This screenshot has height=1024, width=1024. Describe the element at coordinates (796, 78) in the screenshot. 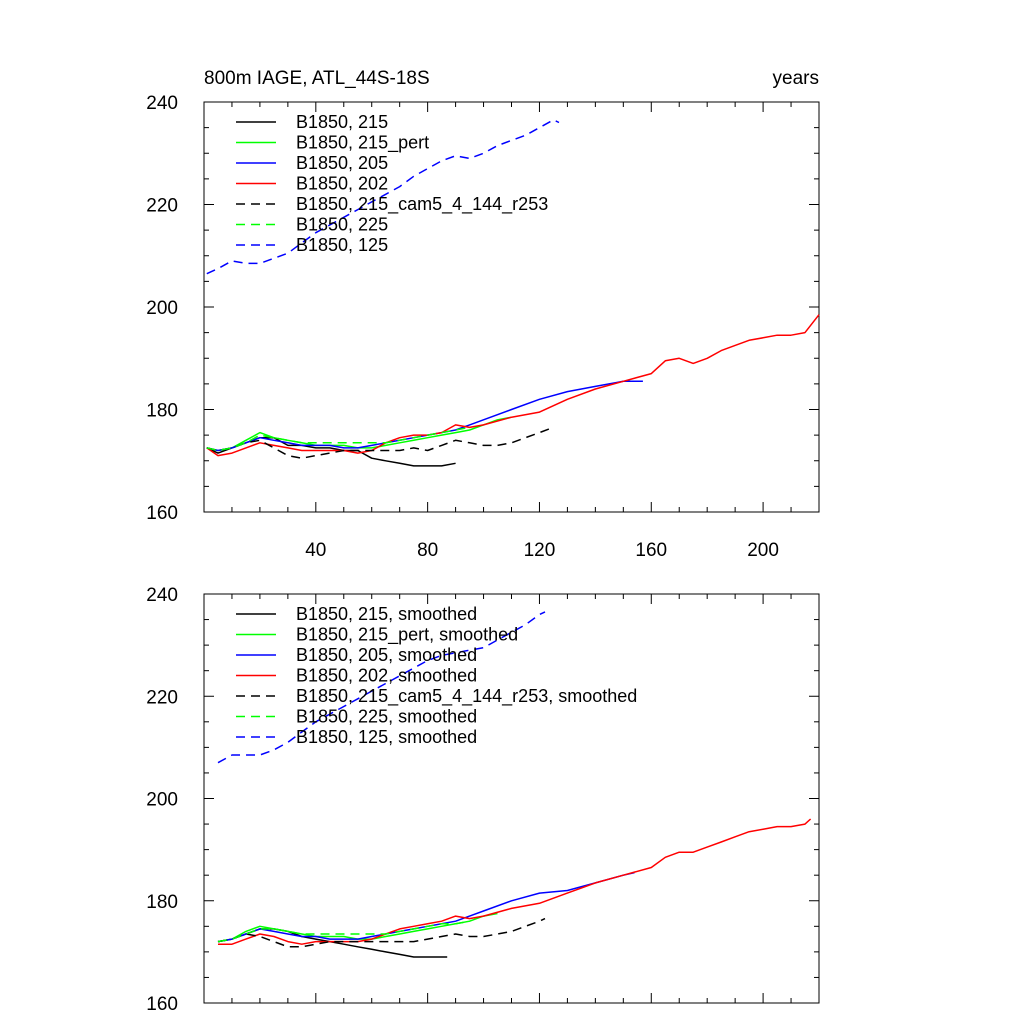

I see `panel-title-right: years` at that location.